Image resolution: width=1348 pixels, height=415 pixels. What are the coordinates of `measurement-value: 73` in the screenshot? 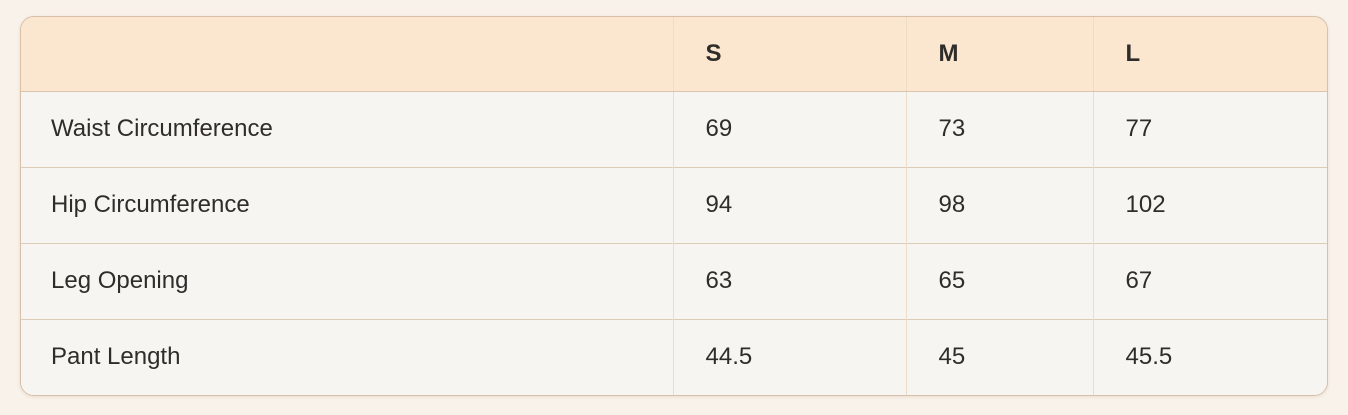 It's located at (999, 129).